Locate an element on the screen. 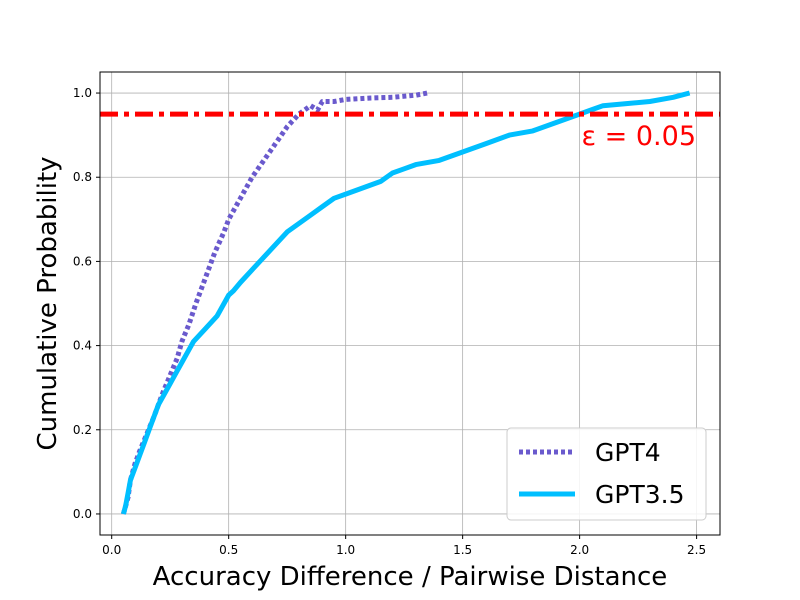 Image resolution: width=800 pixels, height=600 pixels. y-tick-label: 0.4 is located at coordinates (82, 346).